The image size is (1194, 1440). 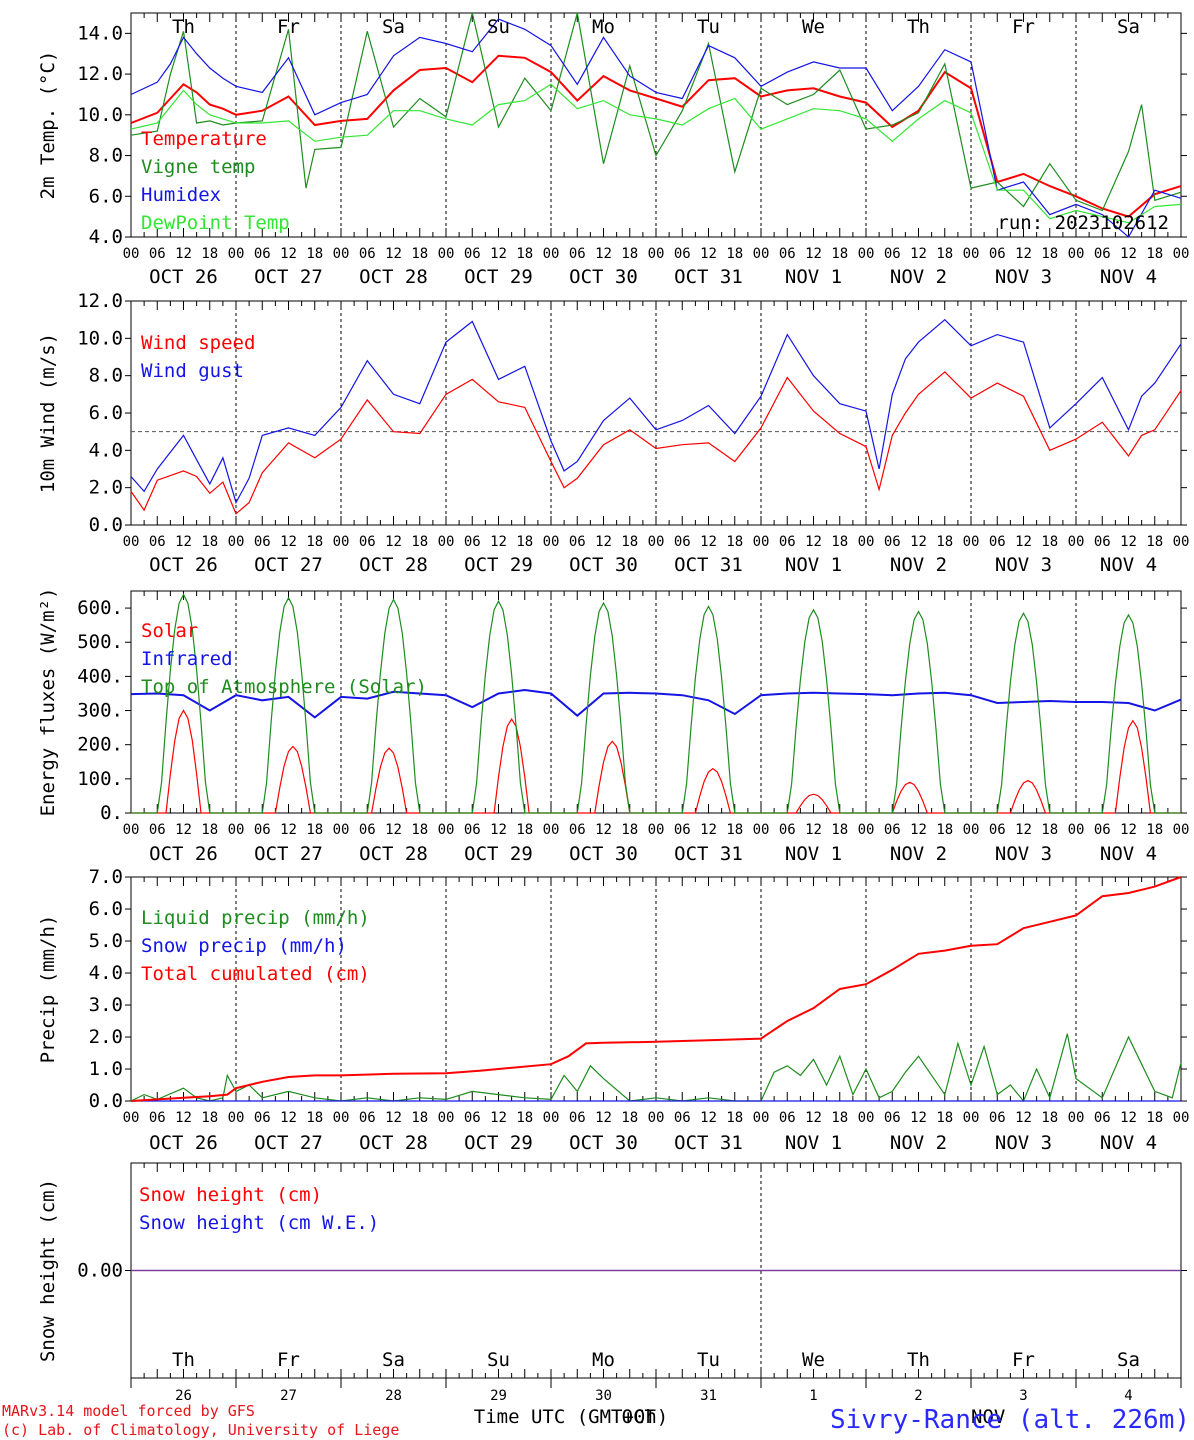 What do you see at coordinates (100, 1271) in the screenshot?
I see `y-tick-label: 0.00` at bounding box center [100, 1271].